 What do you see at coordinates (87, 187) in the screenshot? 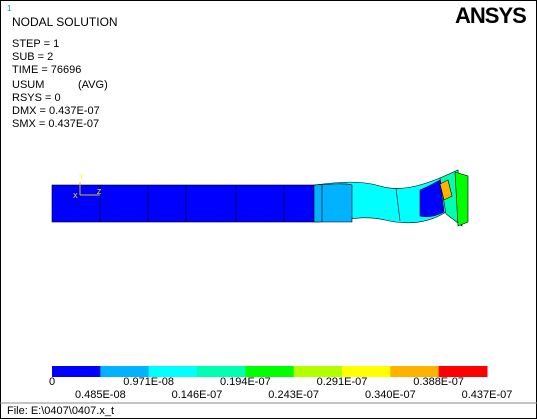
I see `axis-triad: Y Z X` at bounding box center [87, 187].